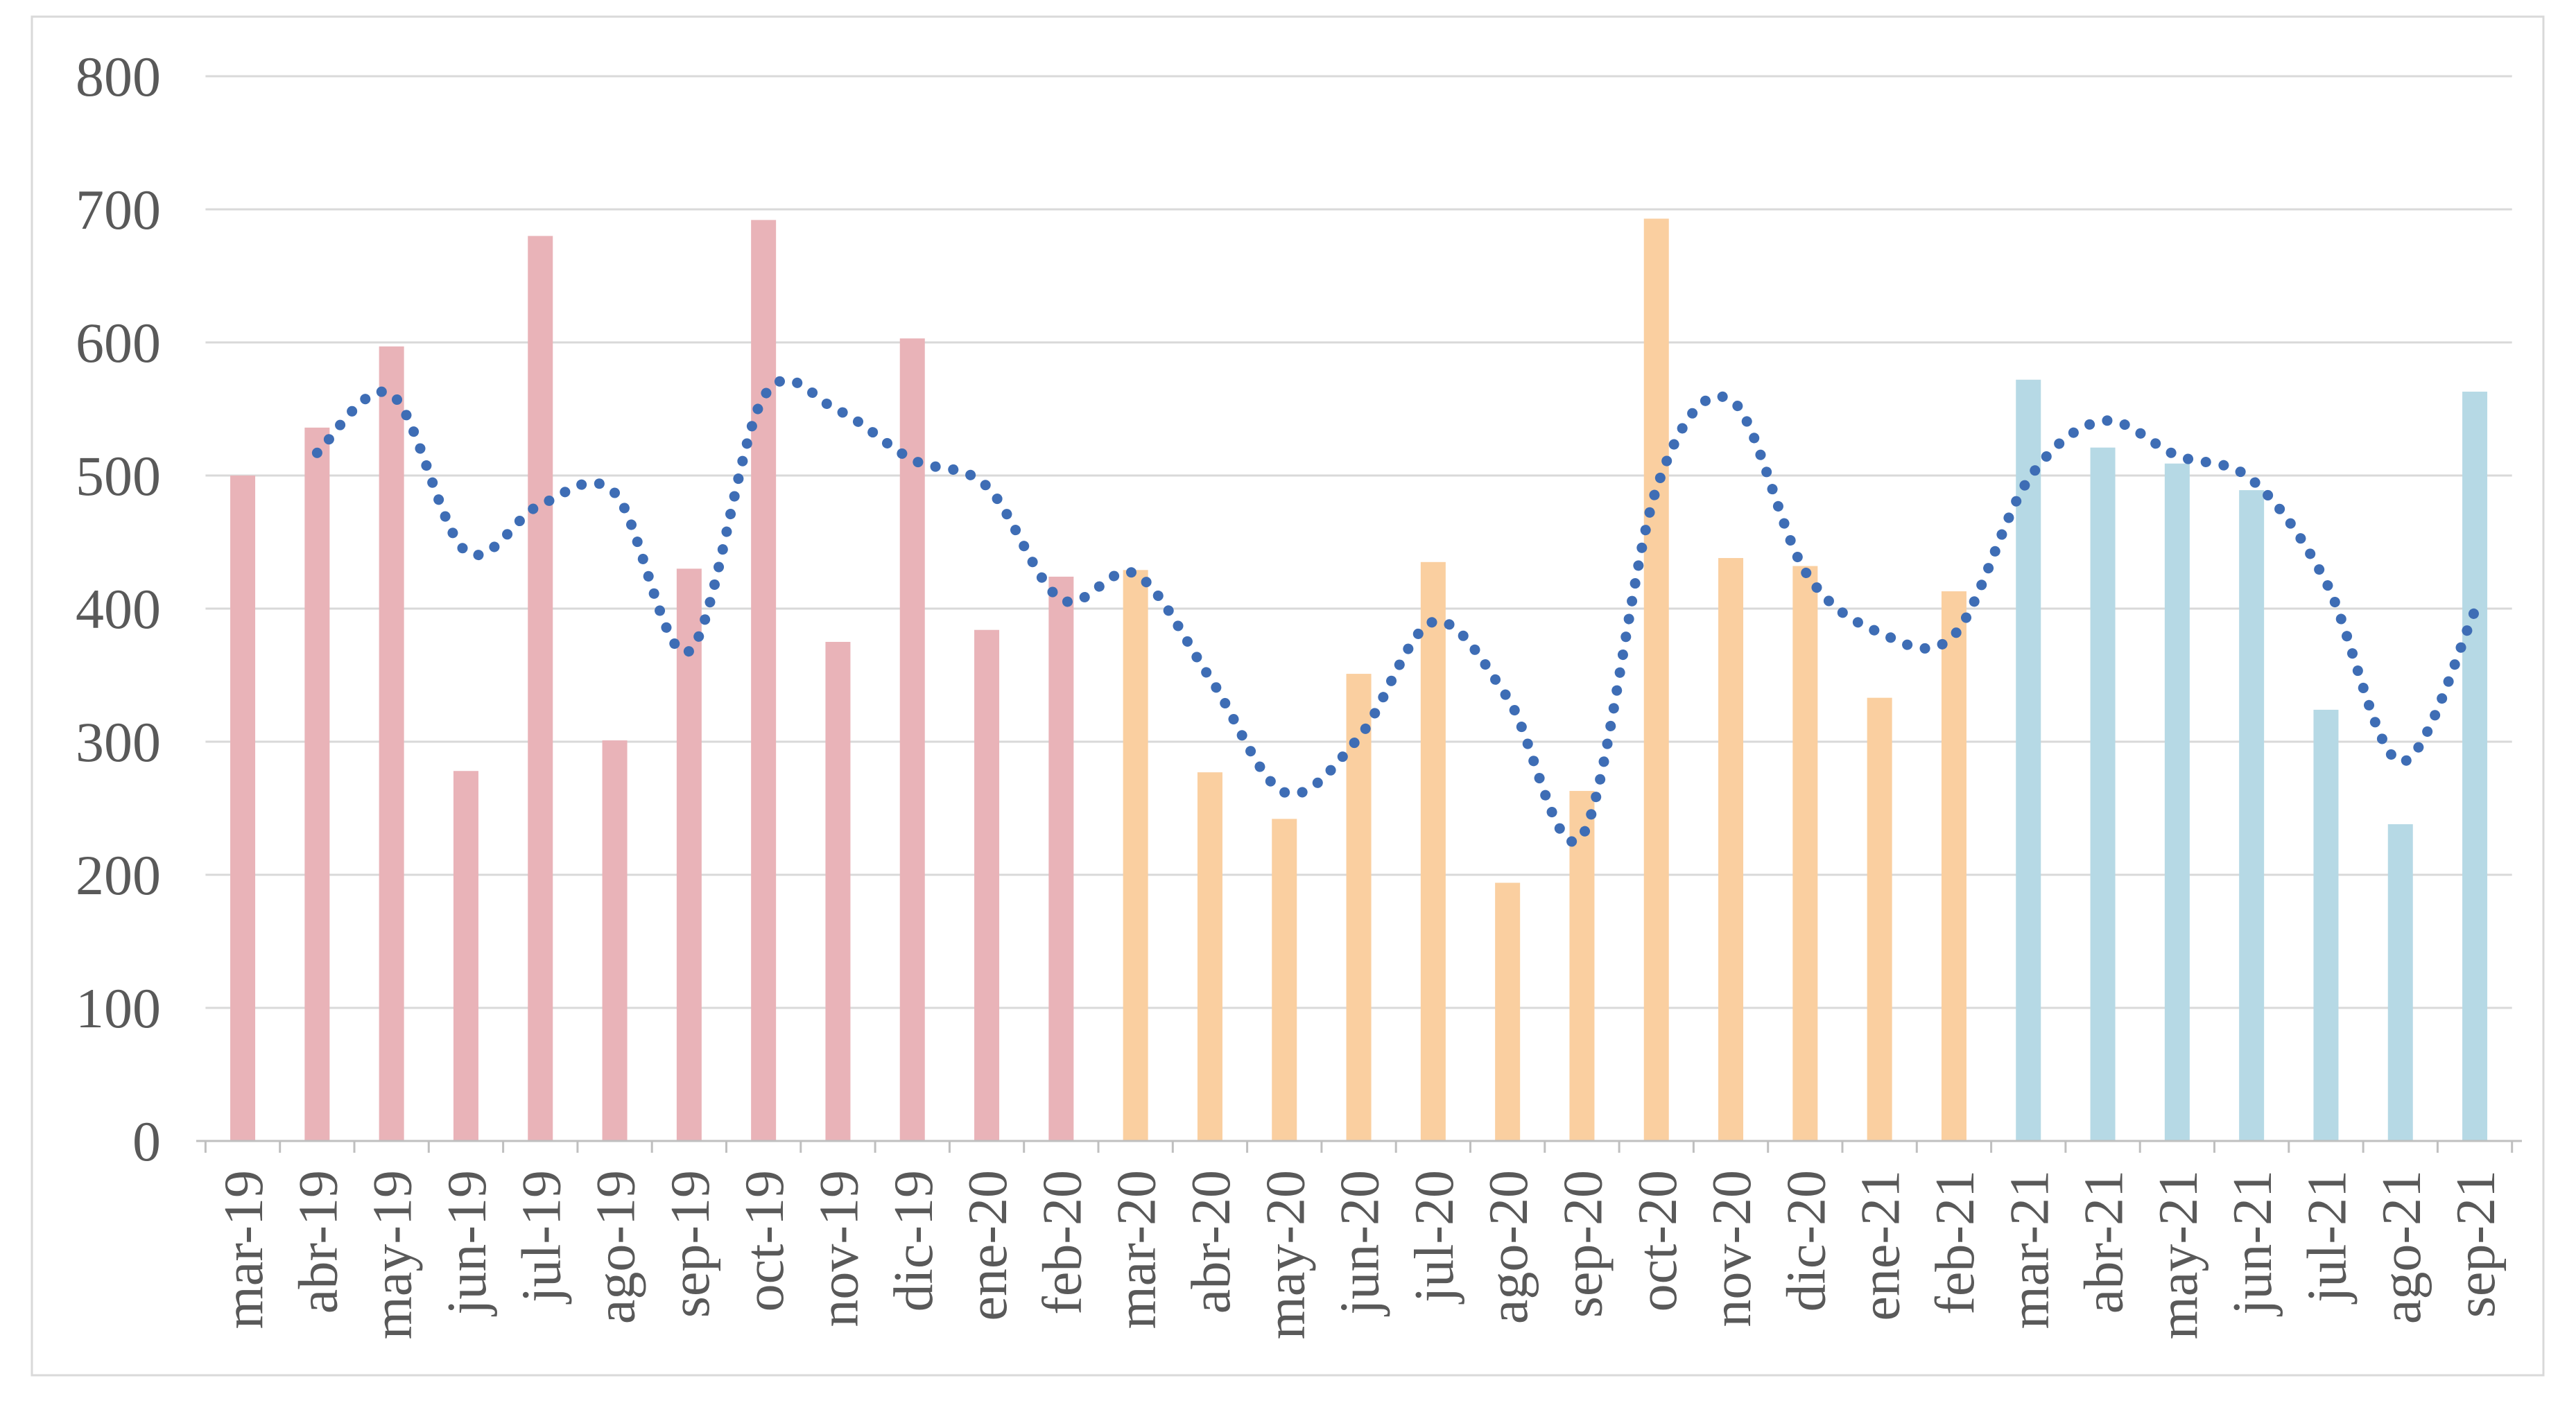 Image resolution: width=2576 pixels, height=1412 pixels. I want to click on x-axis-label: may-21, so click(2178, 1254).